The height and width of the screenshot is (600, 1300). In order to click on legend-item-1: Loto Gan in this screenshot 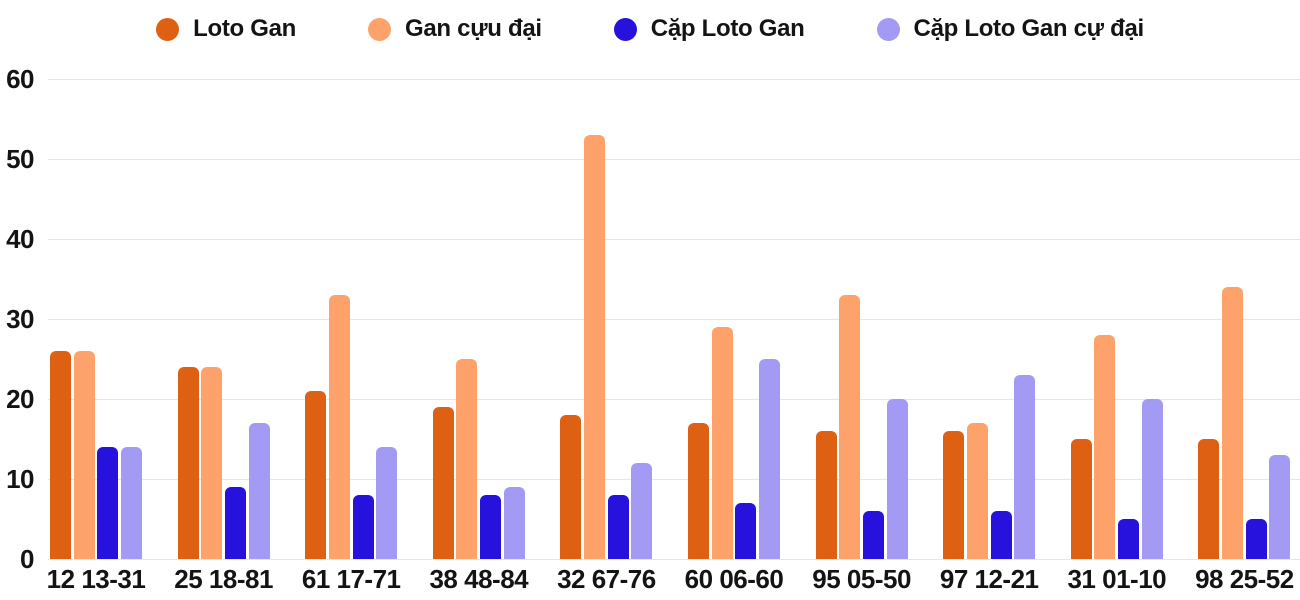, I will do `click(226, 29)`.